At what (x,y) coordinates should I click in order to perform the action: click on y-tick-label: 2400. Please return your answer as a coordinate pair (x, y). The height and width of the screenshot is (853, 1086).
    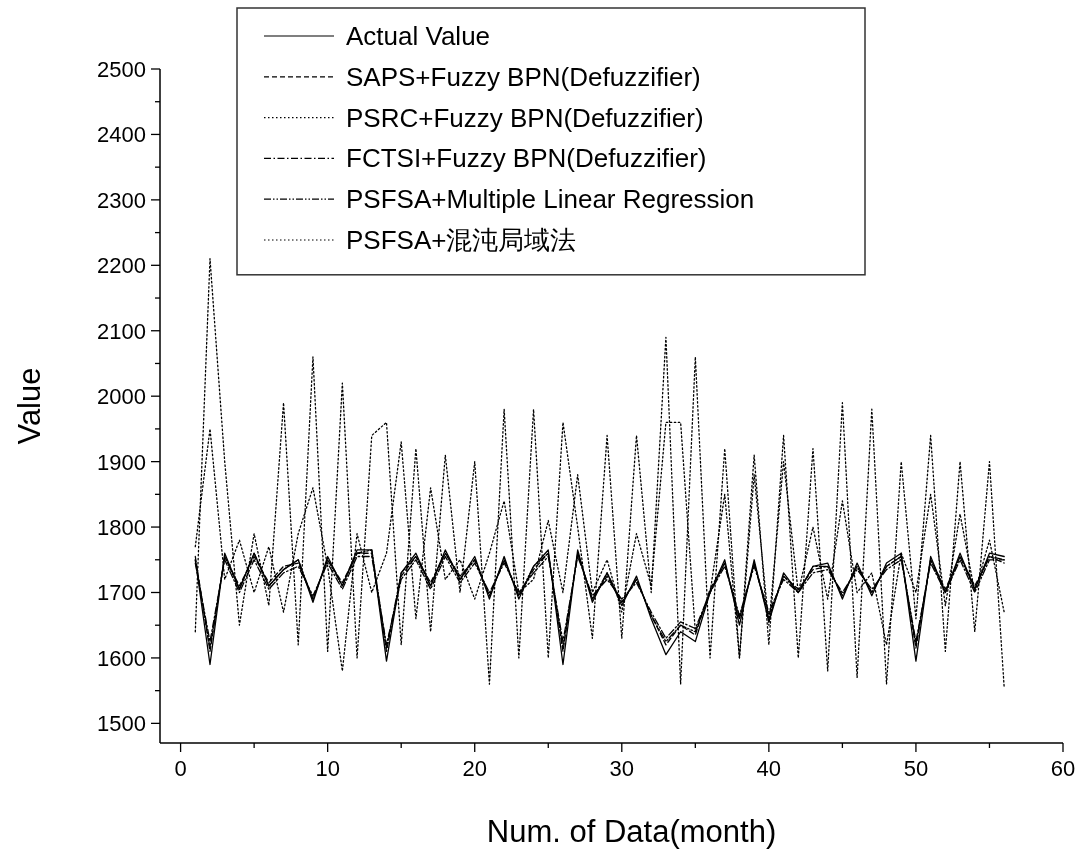
    Looking at the image, I should click on (121, 135).